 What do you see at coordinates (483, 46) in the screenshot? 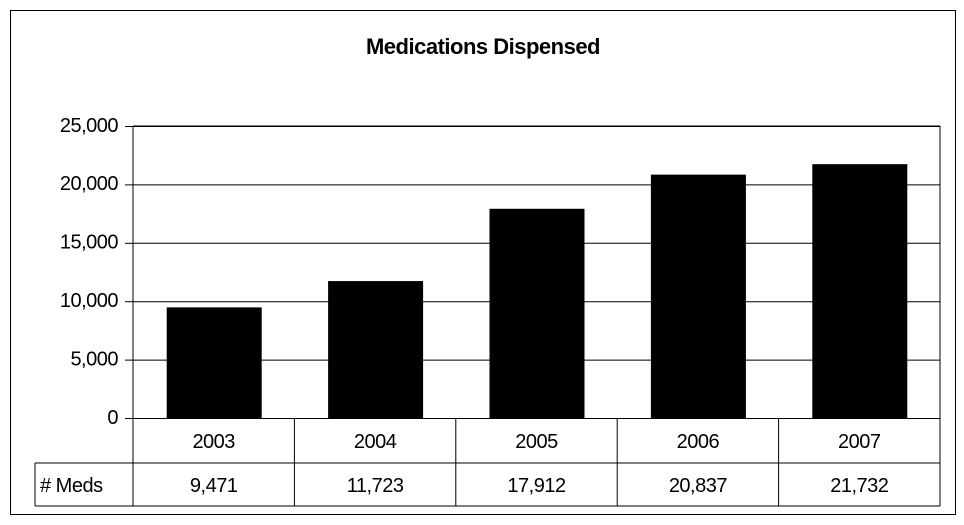
I see `chart-title: Medications Dispensed` at bounding box center [483, 46].